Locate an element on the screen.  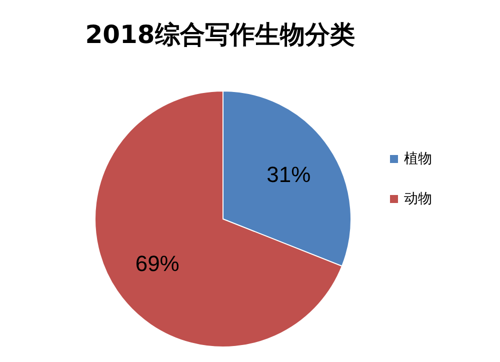
chart-title: 2018综合写作生物分类 is located at coordinates (220, 35).